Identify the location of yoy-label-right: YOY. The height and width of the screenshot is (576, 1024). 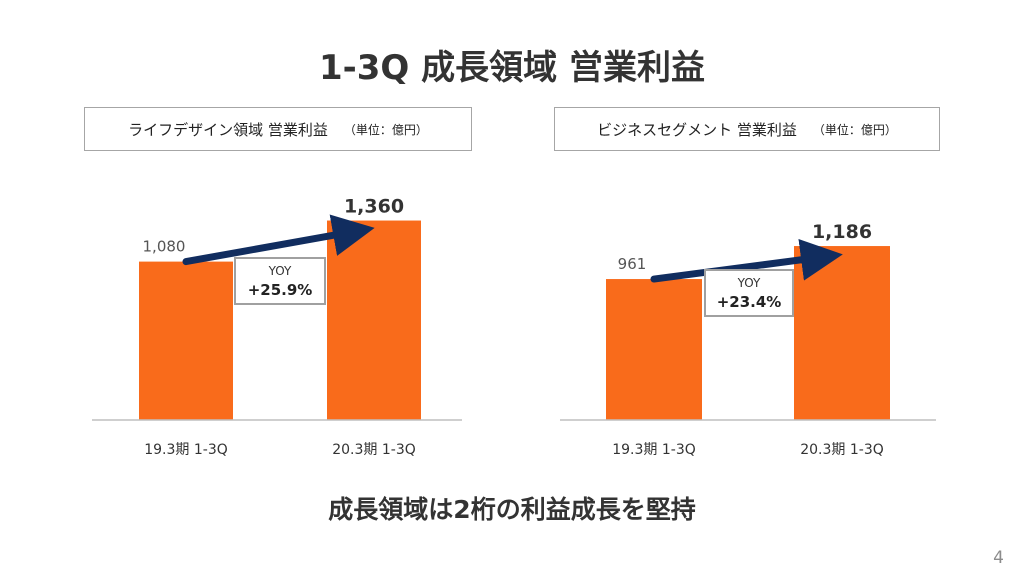
(749, 283).